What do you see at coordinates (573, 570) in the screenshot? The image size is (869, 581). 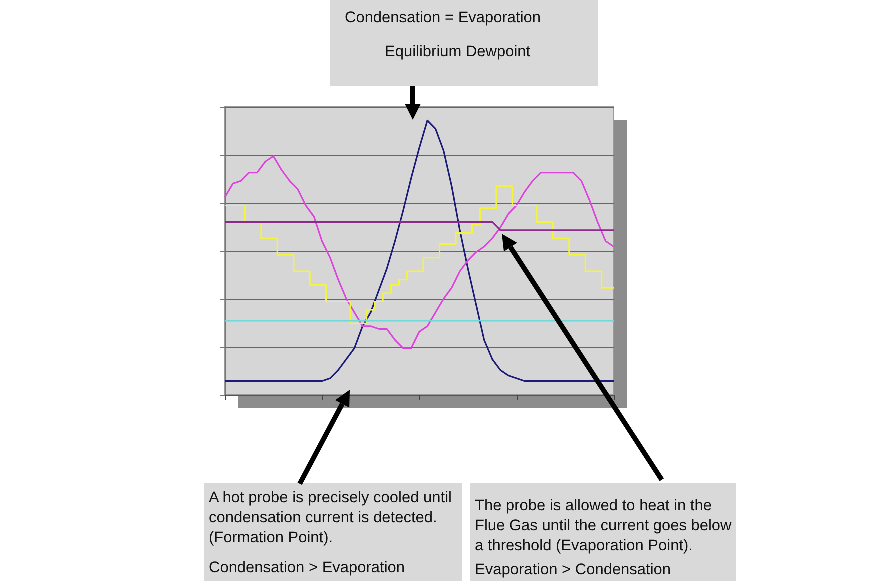 I see `text: Evaporation > Condensation` at bounding box center [573, 570].